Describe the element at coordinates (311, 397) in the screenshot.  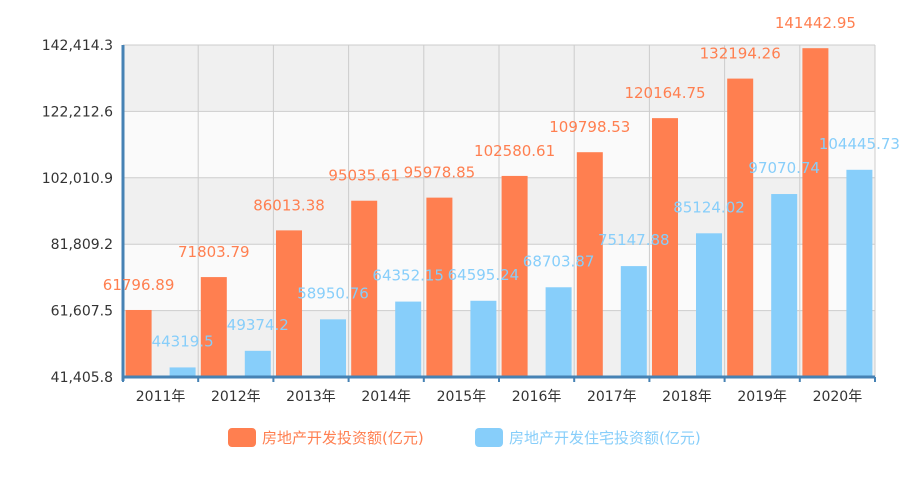
I see `x-tick-label: 2013年` at that location.